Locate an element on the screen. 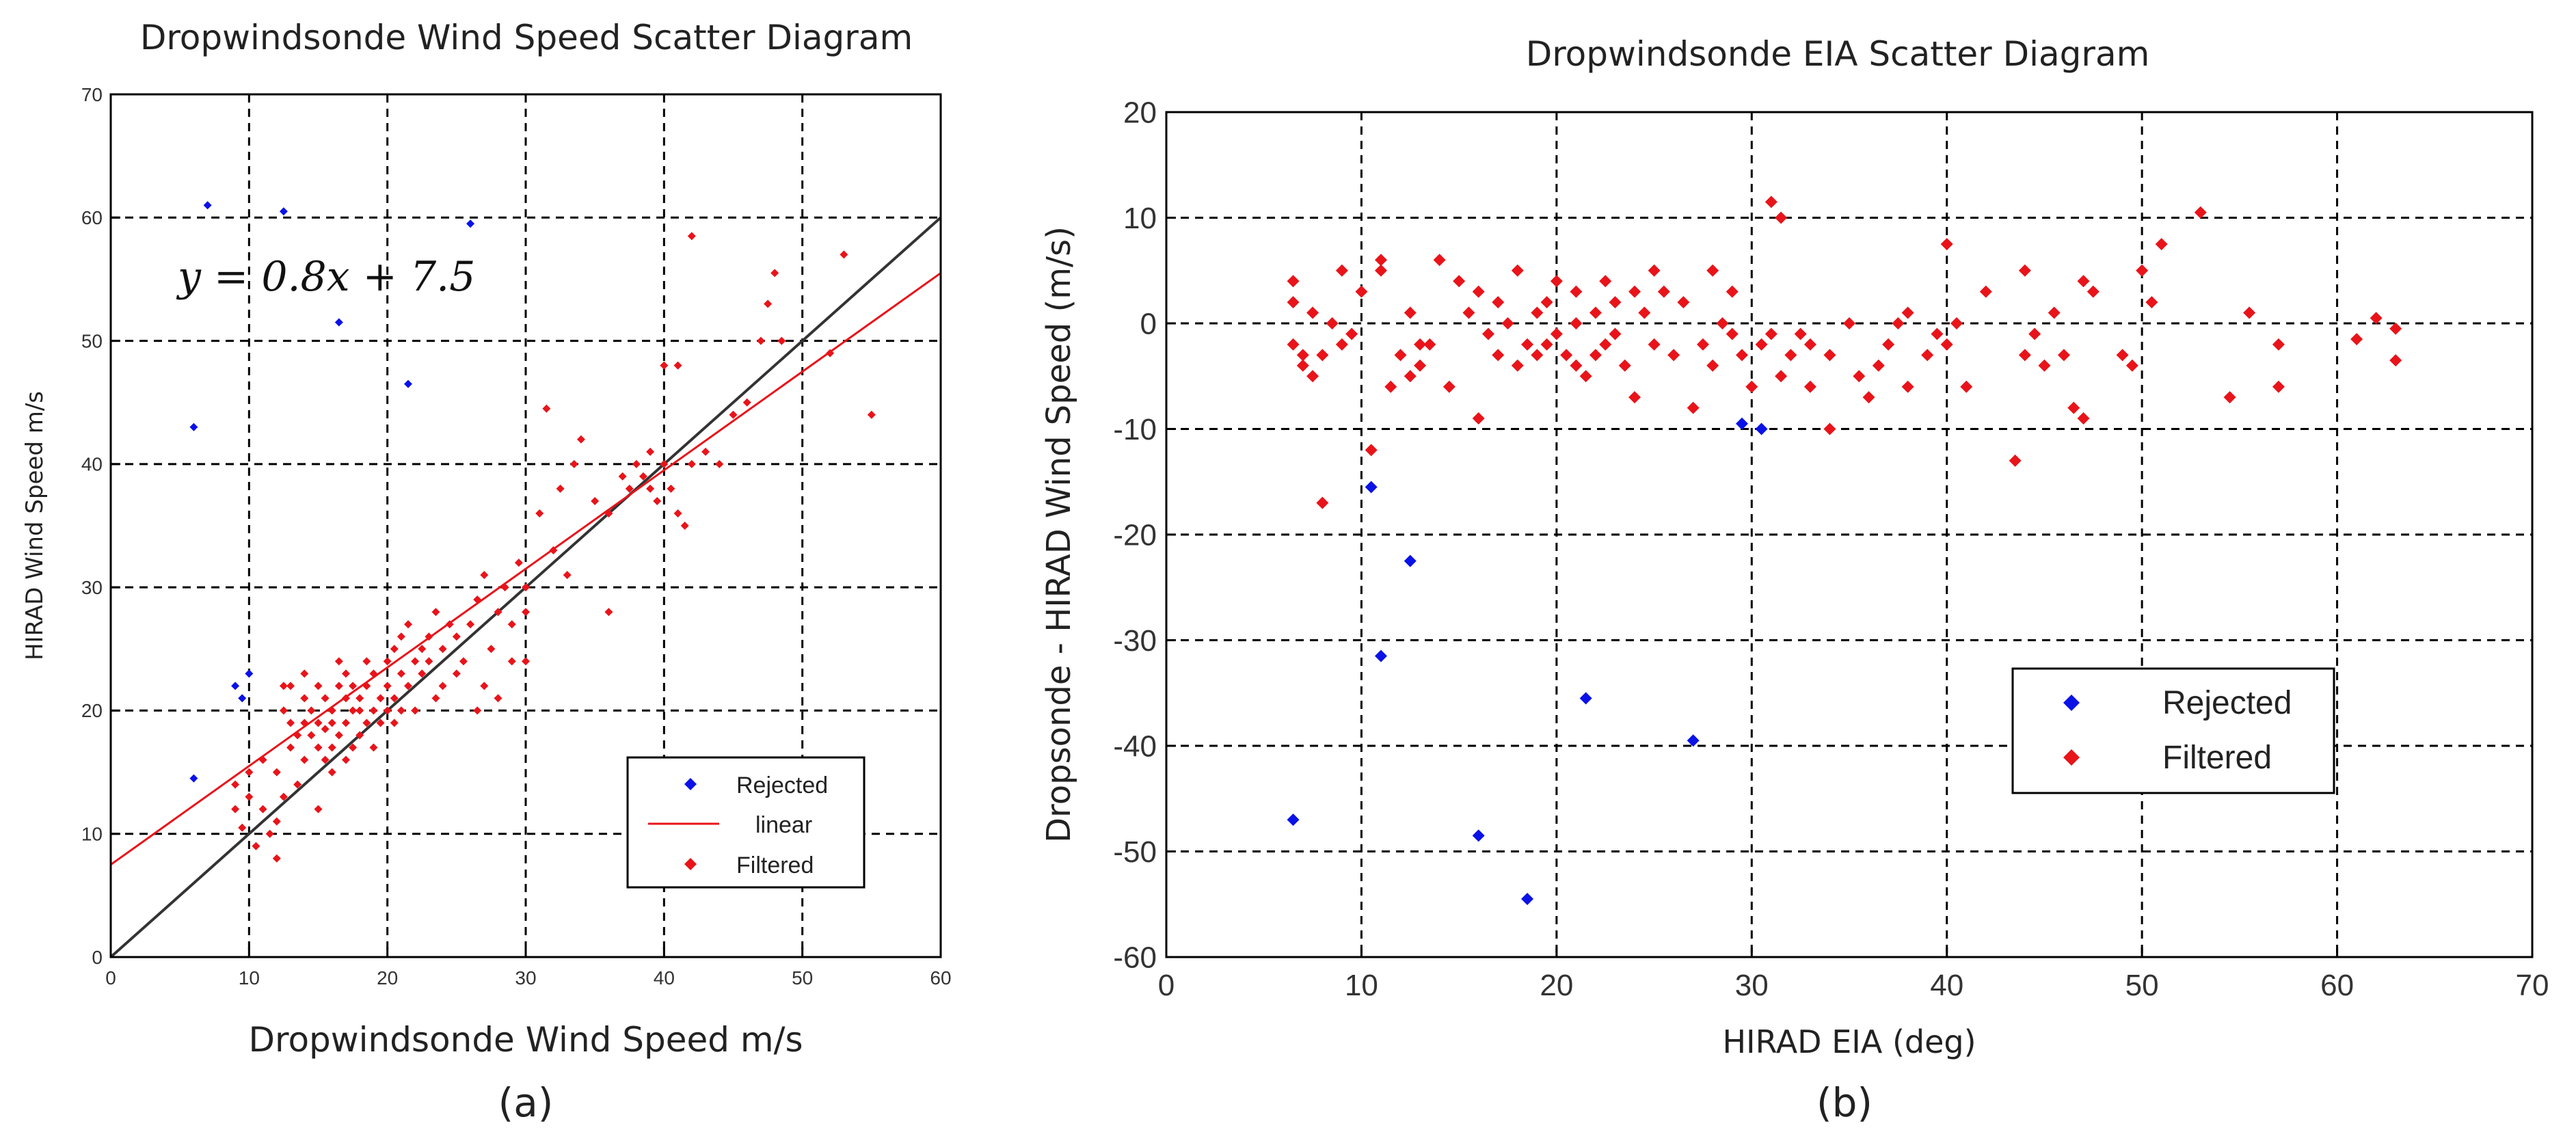  b-y-tick-label: -50 is located at coordinates (1135, 852).